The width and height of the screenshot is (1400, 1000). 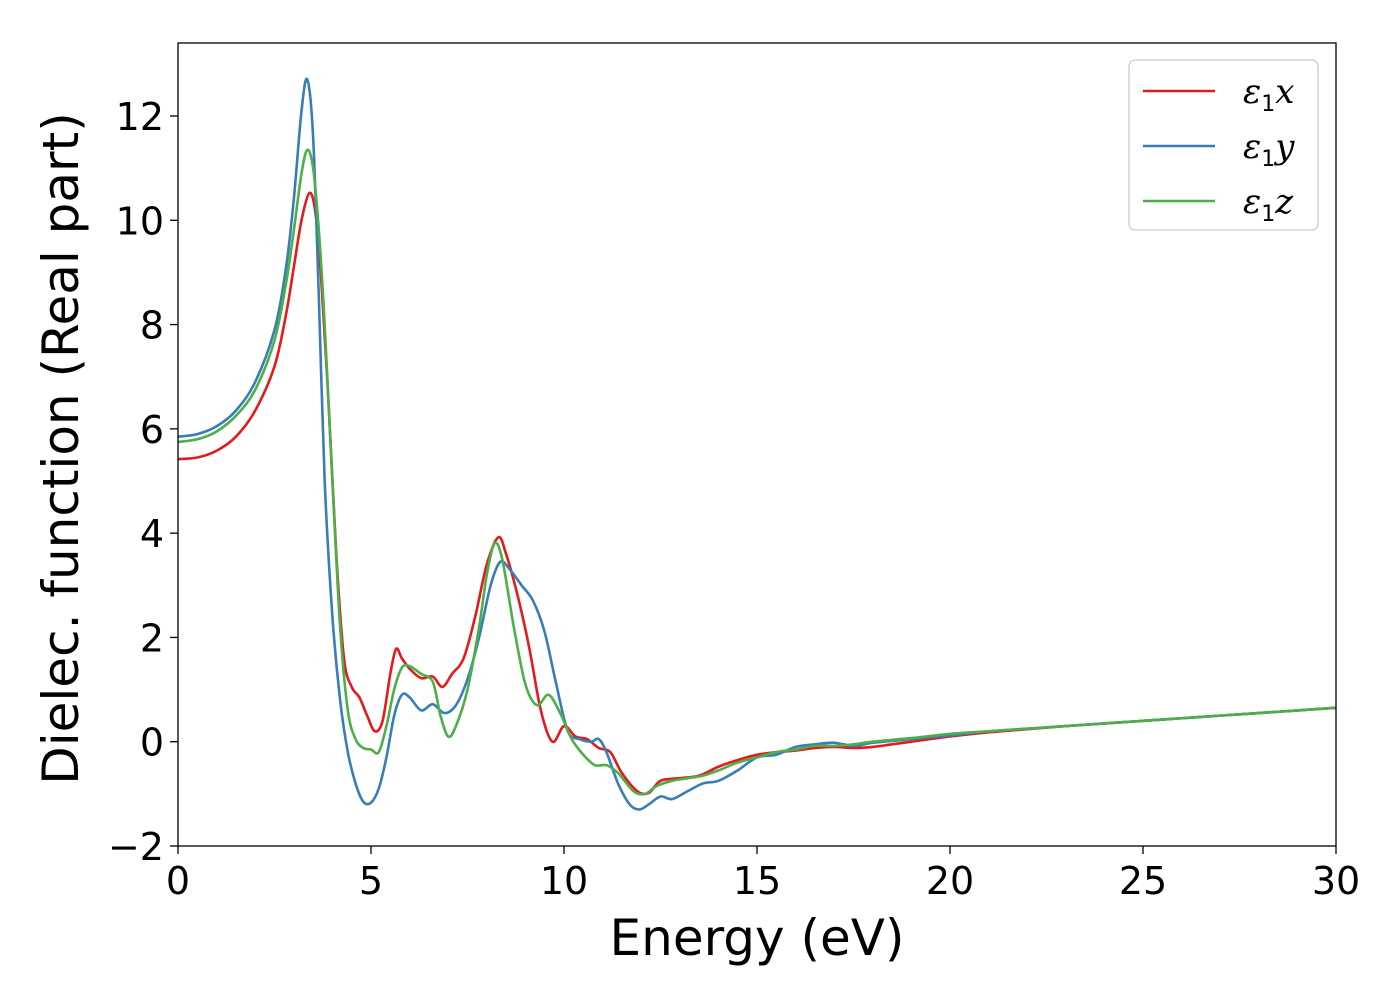 I want to click on legend-label-y: ε1y, so click(x=1269, y=149).